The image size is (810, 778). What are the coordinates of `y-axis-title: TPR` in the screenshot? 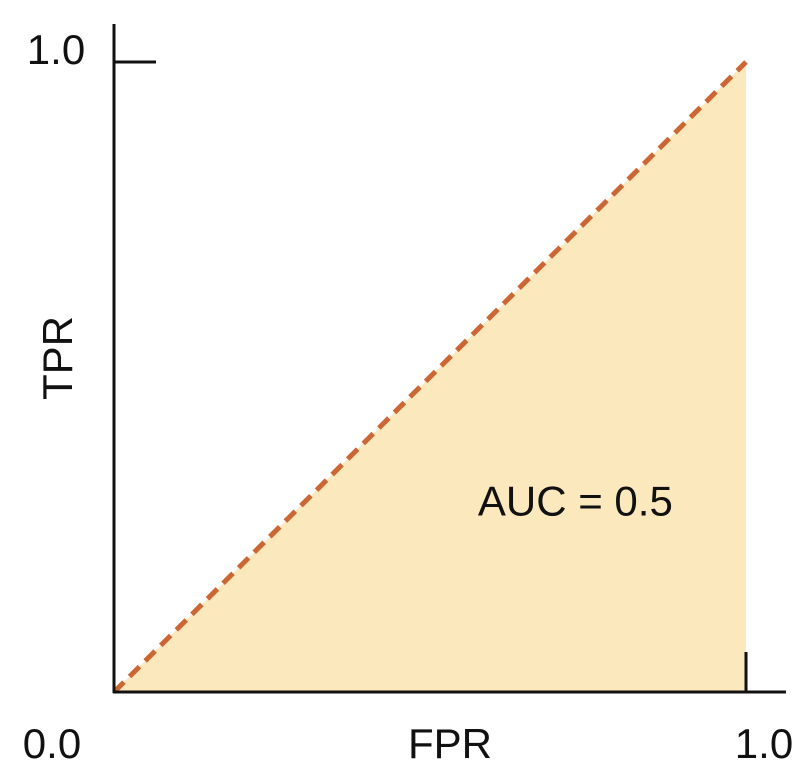 It's located at (57, 358).